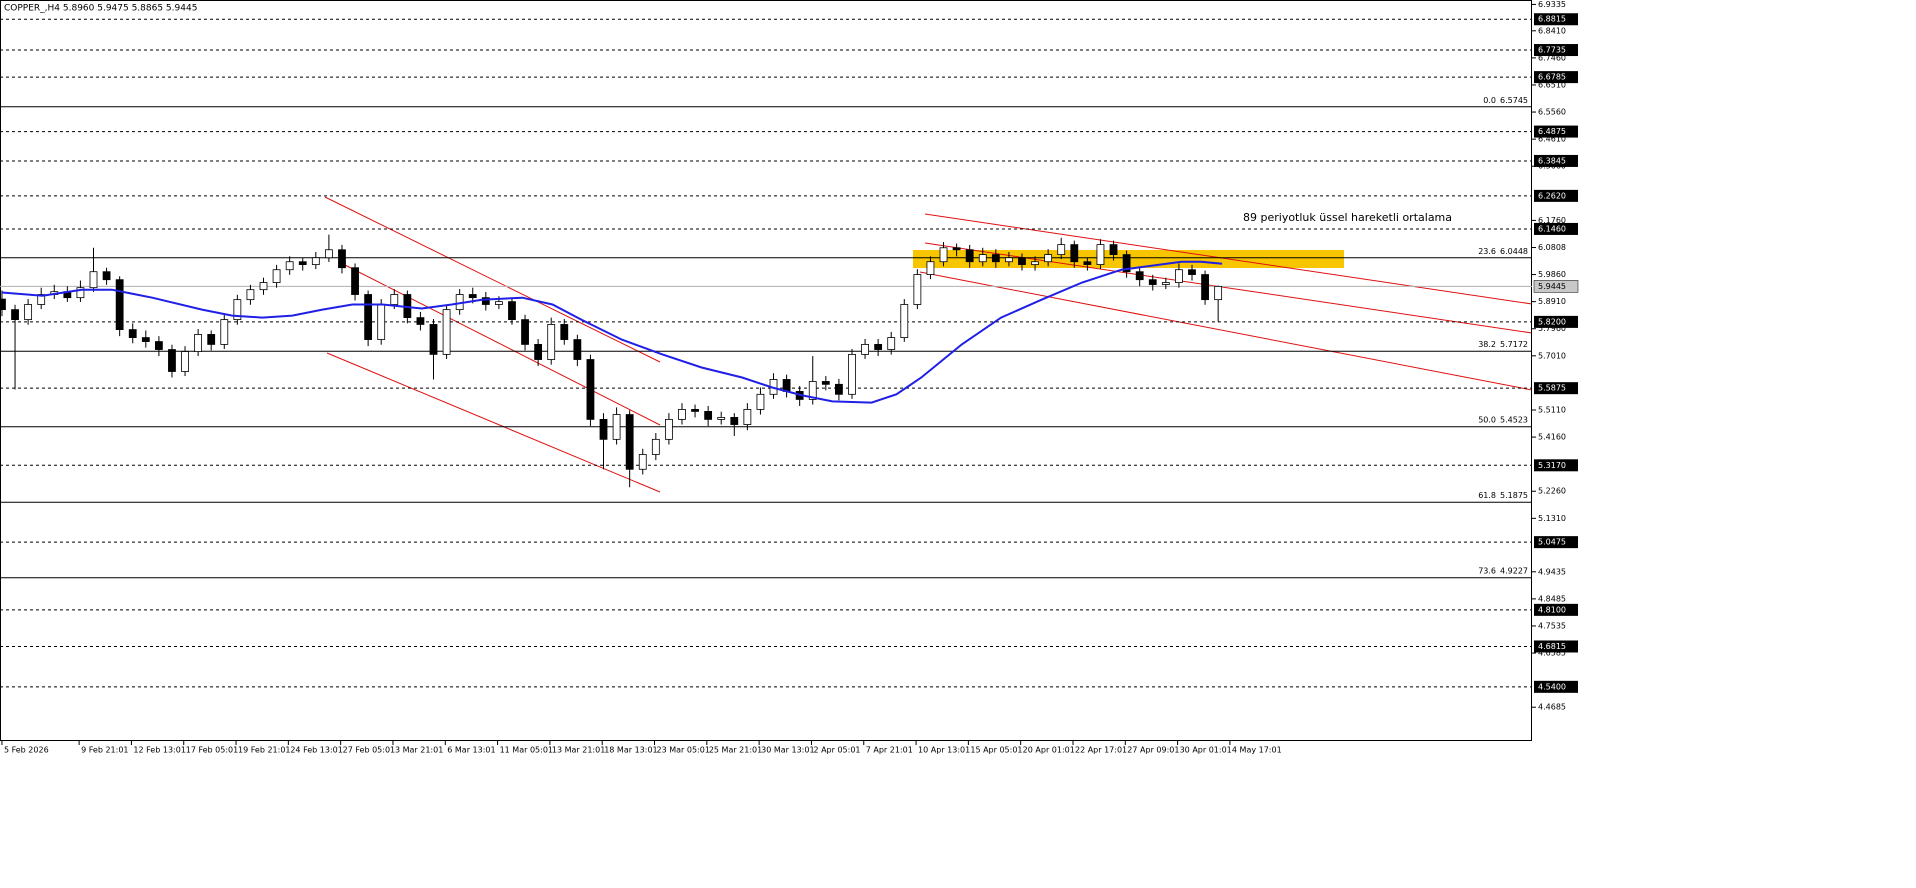  What do you see at coordinates (1257, 750) in the screenshot?
I see `x-tick-label: 4 May 17:01` at bounding box center [1257, 750].